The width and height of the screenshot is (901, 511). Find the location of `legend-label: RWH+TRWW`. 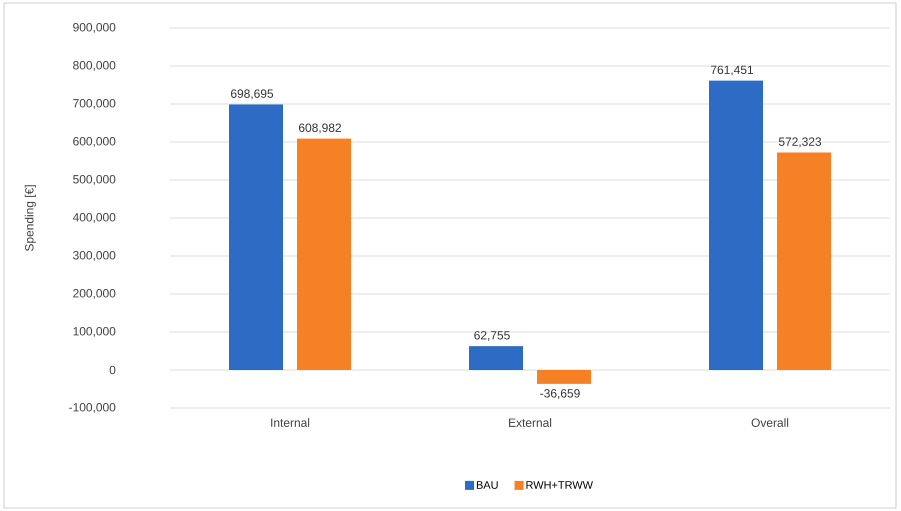

legend-label: RWH+TRWW is located at coordinates (559, 485).